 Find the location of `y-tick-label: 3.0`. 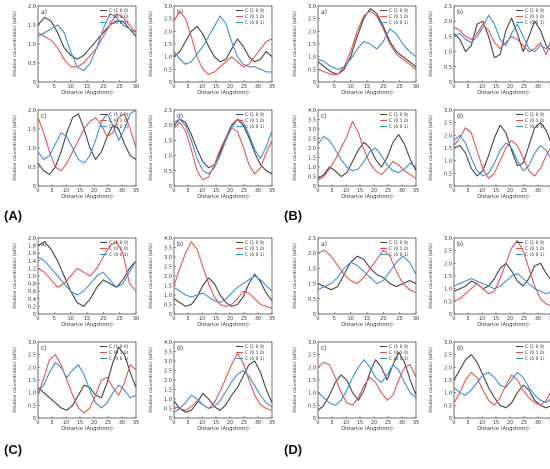

y-tick-label: 3.0 is located at coordinates (312, 7).